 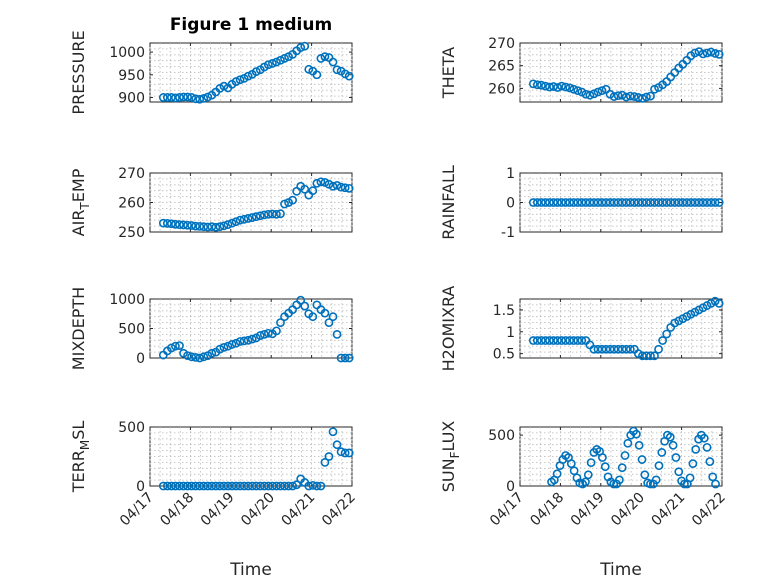 What do you see at coordinates (218, 510) in the screenshot?
I see `x-tick-label: 04/19` at bounding box center [218, 510].